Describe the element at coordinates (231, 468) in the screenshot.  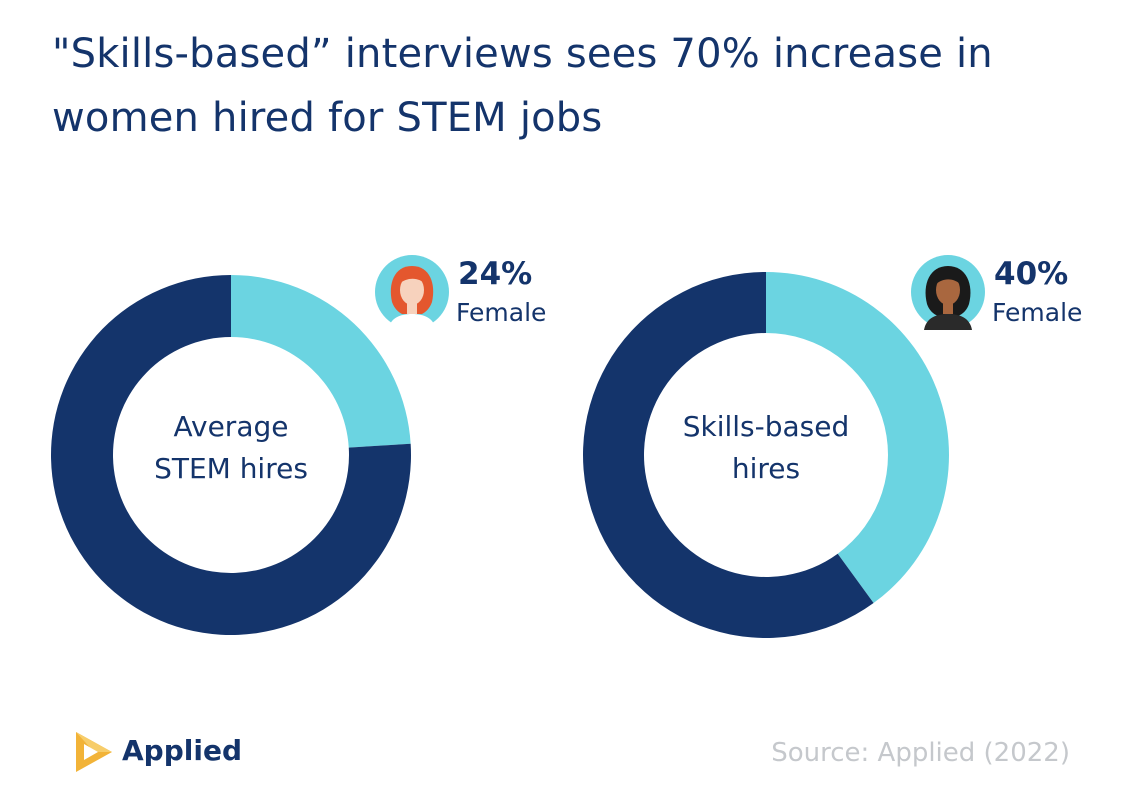
I see `center-label-line-2: STEM hires` at that location.